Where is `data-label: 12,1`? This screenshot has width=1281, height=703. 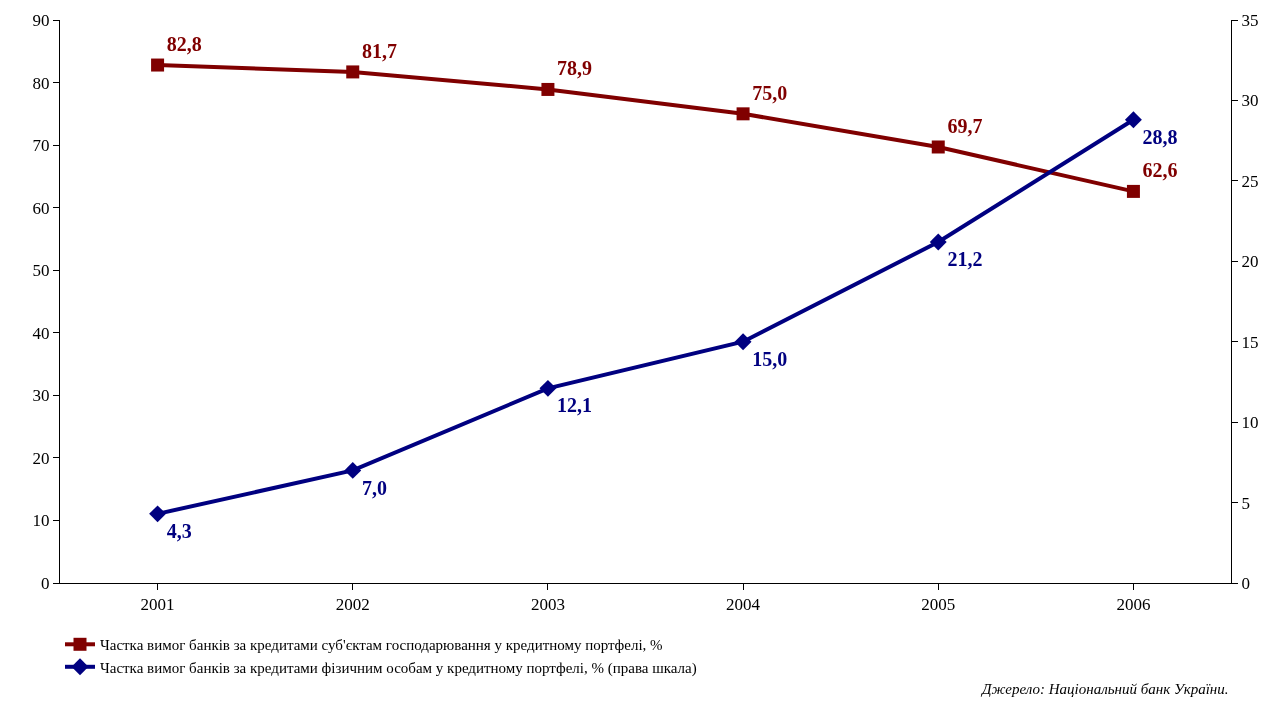
data-label: 12,1 is located at coordinates (575, 405).